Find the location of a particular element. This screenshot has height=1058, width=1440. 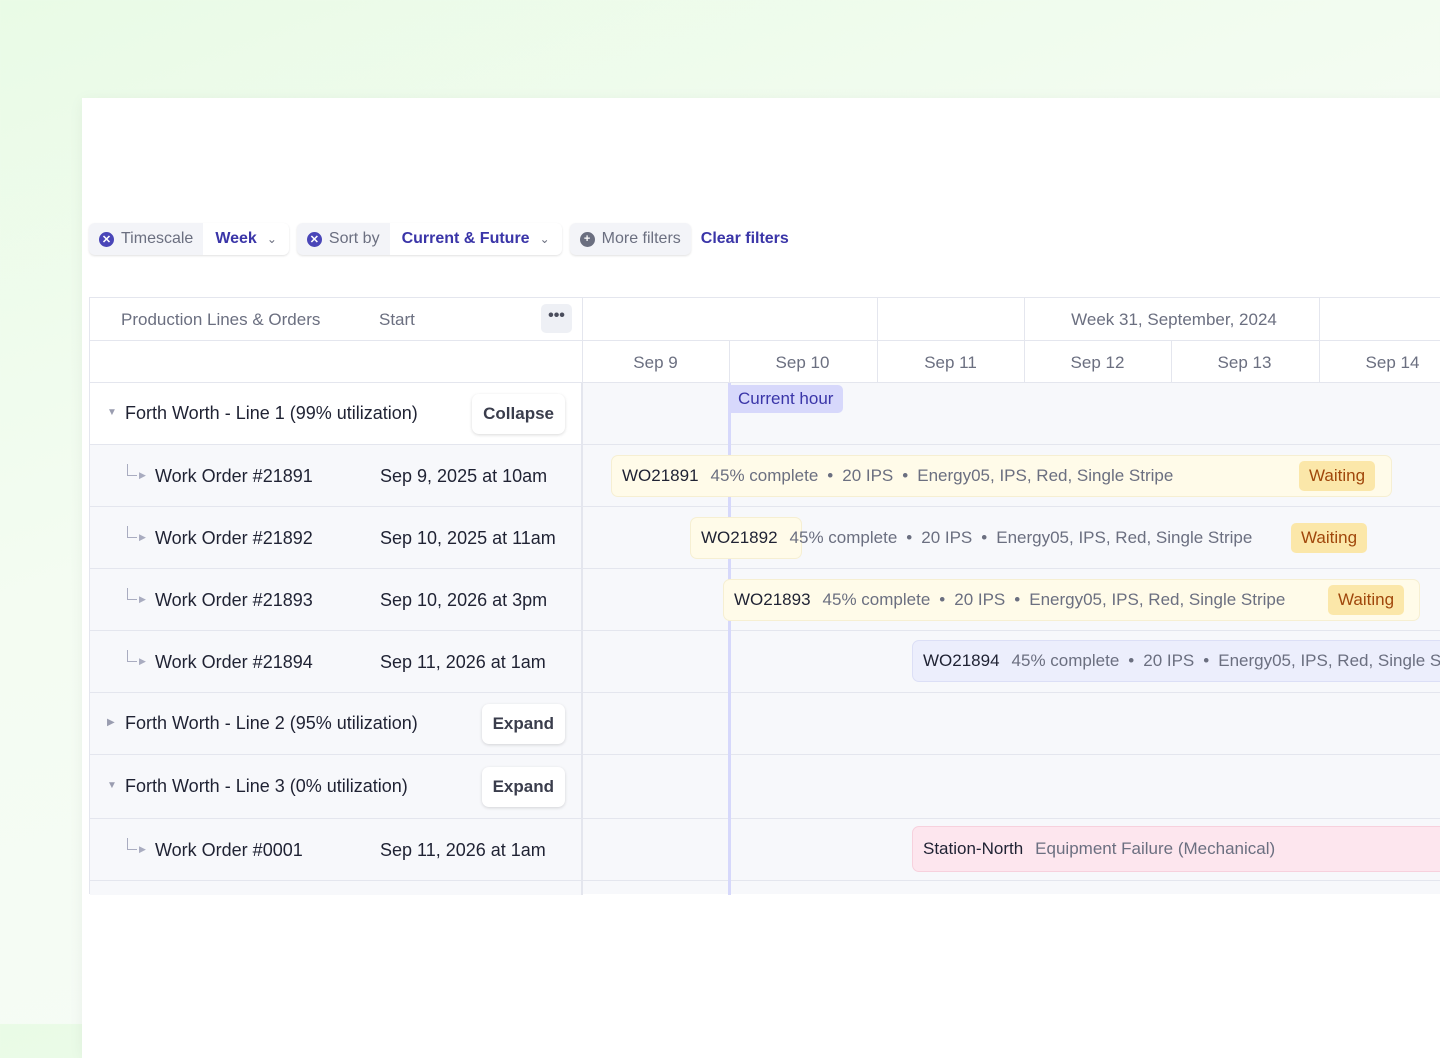

order-name: Work Order #21892 is located at coordinates (234, 538).